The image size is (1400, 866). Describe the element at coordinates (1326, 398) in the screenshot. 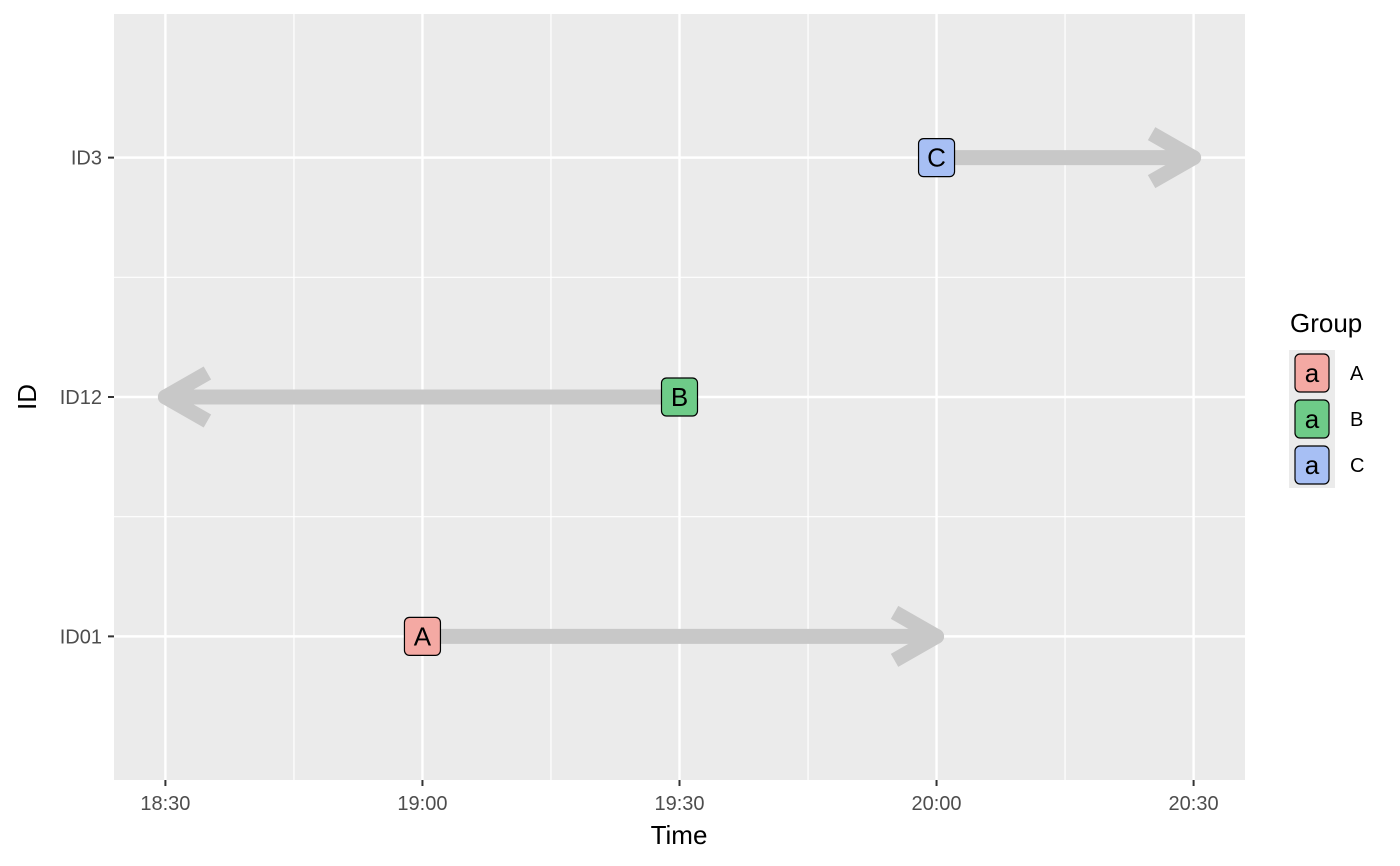

I see `legend: Group a Aa Ba C` at that location.